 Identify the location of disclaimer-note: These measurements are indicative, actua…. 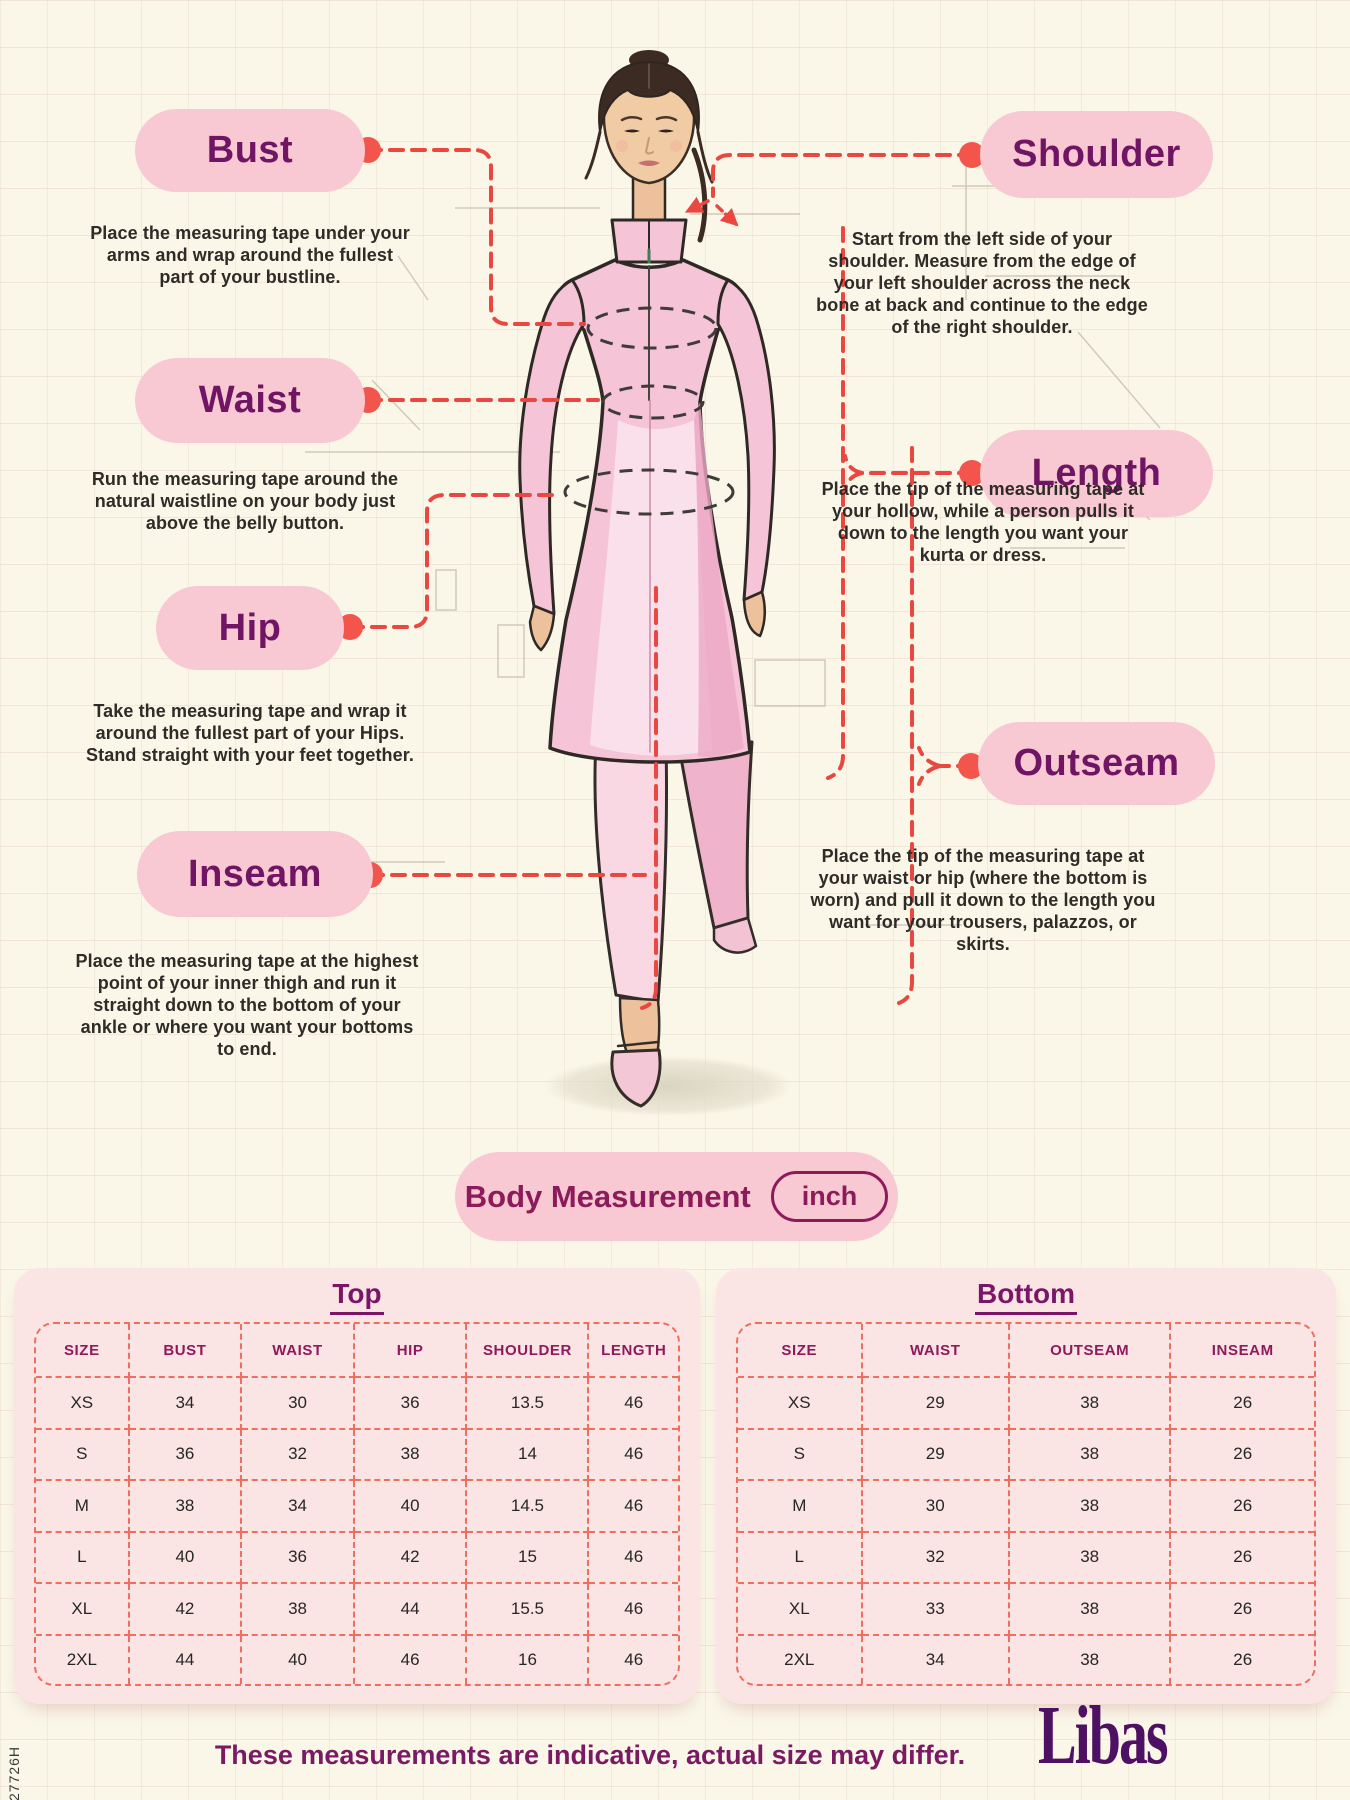
(590, 1755).